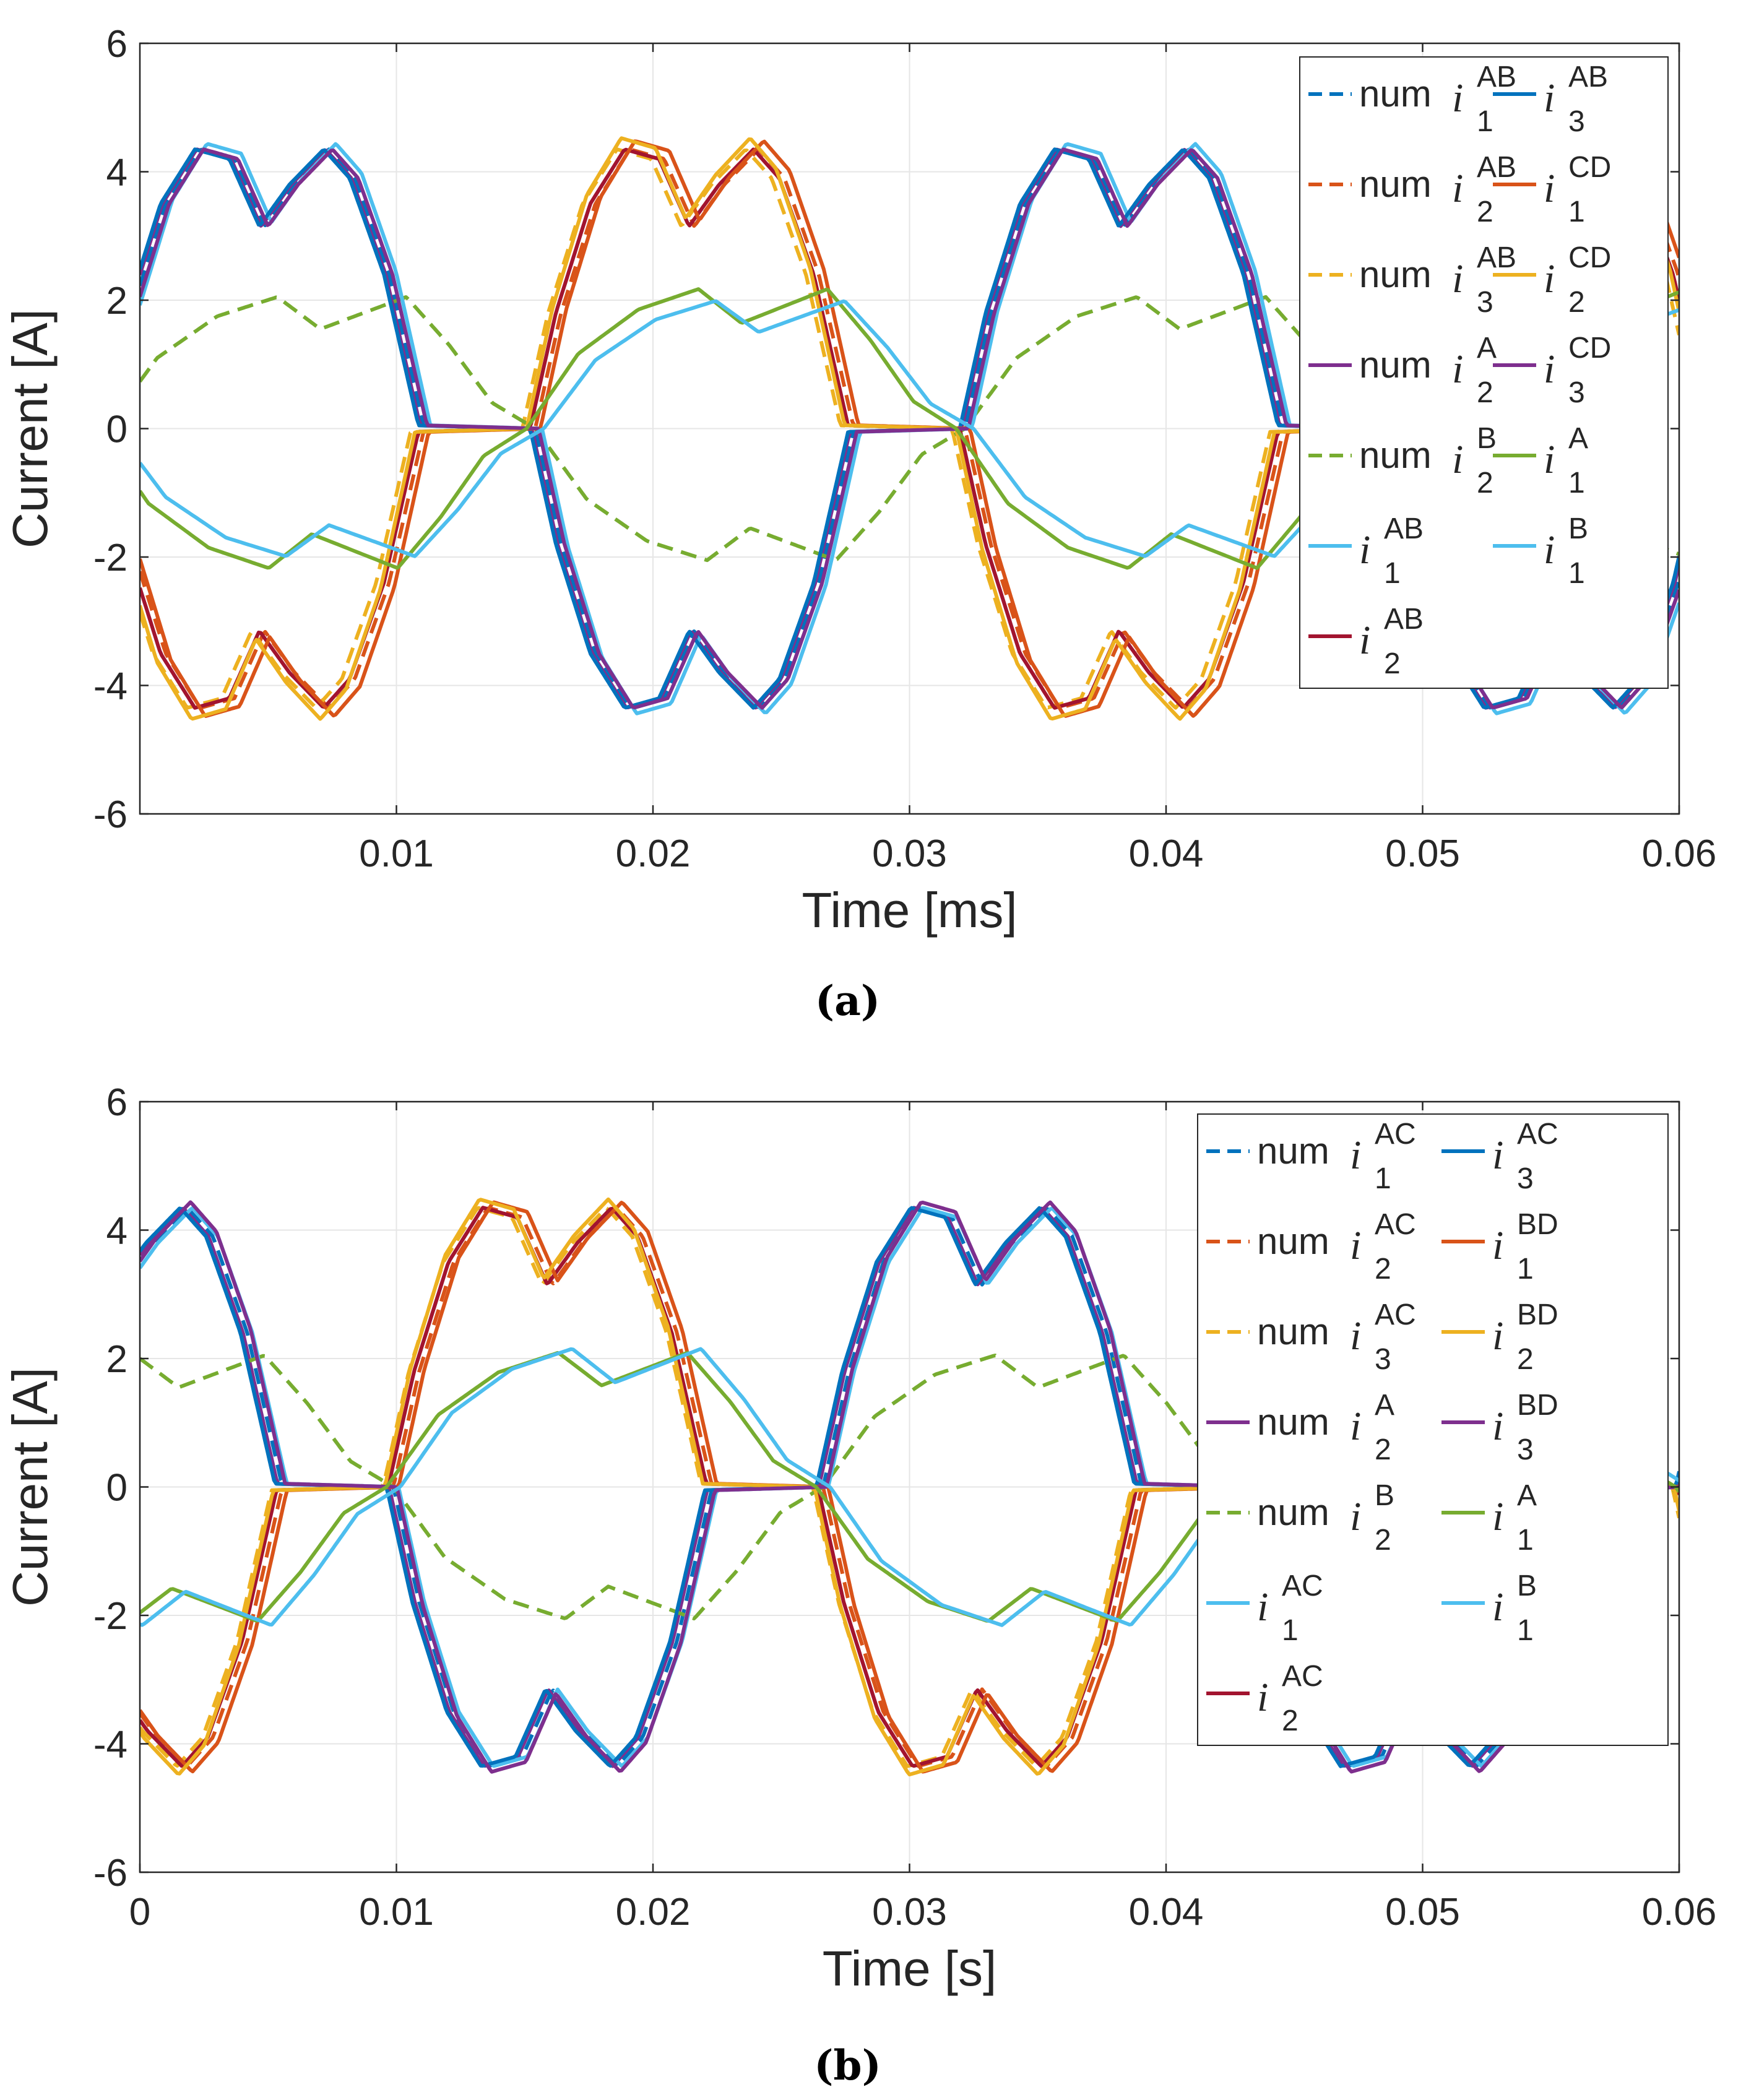  Describe the element at coordinates (1552, 370) in the screenshot. I see `legend-item-a11: i CD 3` at that location.